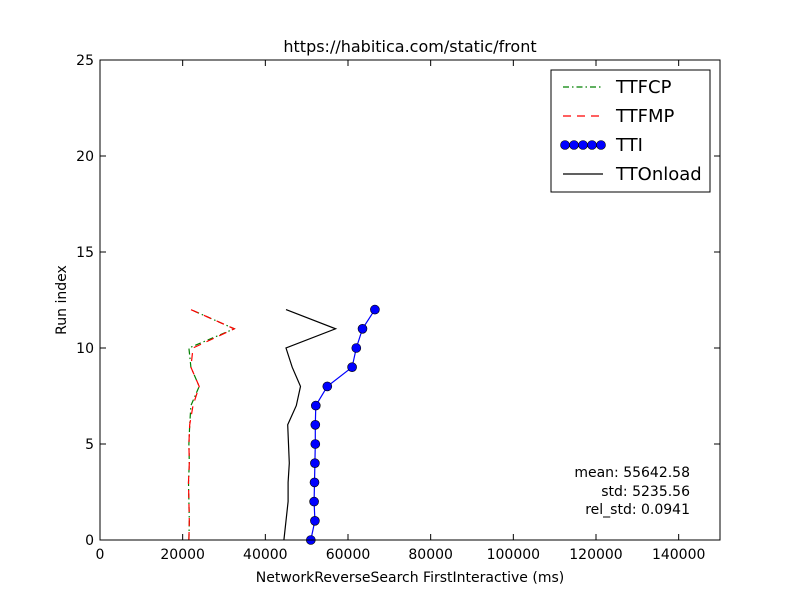  What do you see at coordinates (629, 145) in the screenshot?
I see `legend-label-tti: TTI` at bounding box center [629, 145].